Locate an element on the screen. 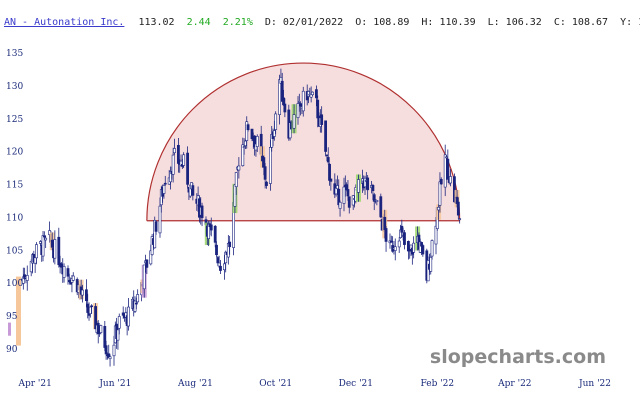 The image size is (640, 400). y-tick-label: 135 is located at coordinates (14, 54).